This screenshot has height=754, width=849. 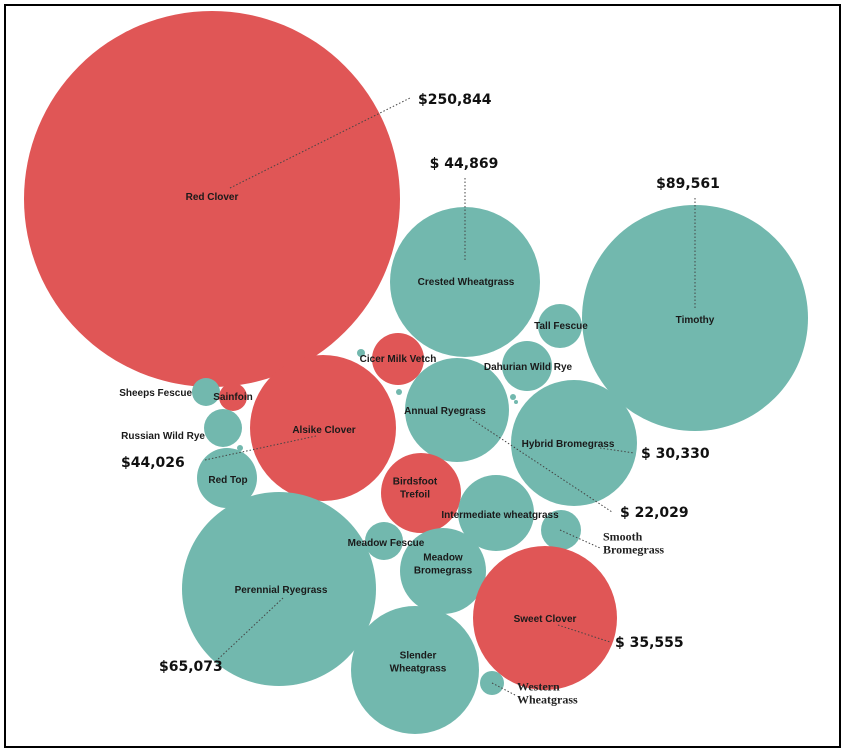 I want to click on bubble-intermediate-wheatgrass, so click(x=496, y=513).